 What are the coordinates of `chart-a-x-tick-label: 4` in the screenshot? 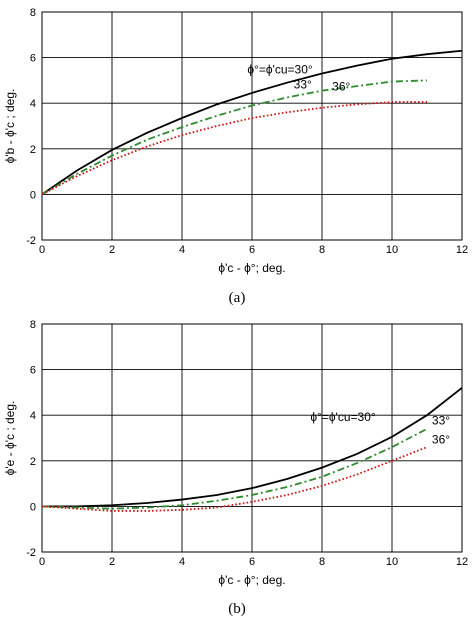 It's located at (182, 250).